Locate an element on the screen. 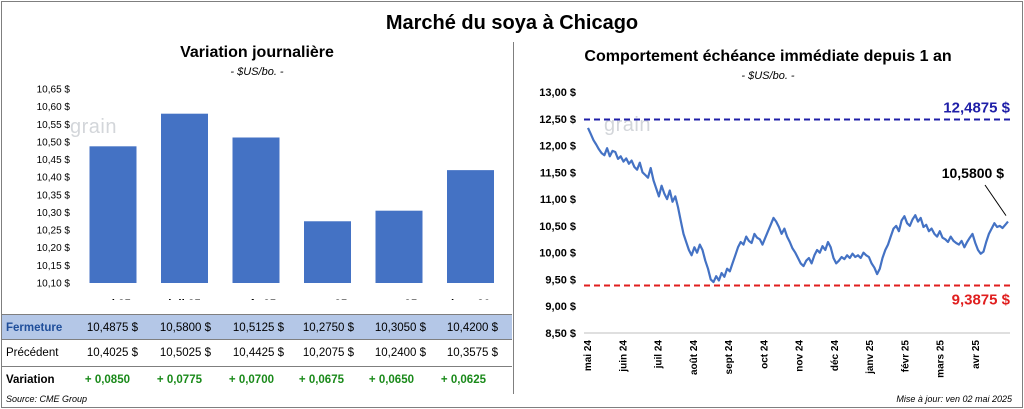 The width and height of the screenshot is (1024, 409). table-cell: + 0,0850 is located at coordinates (107, 380).